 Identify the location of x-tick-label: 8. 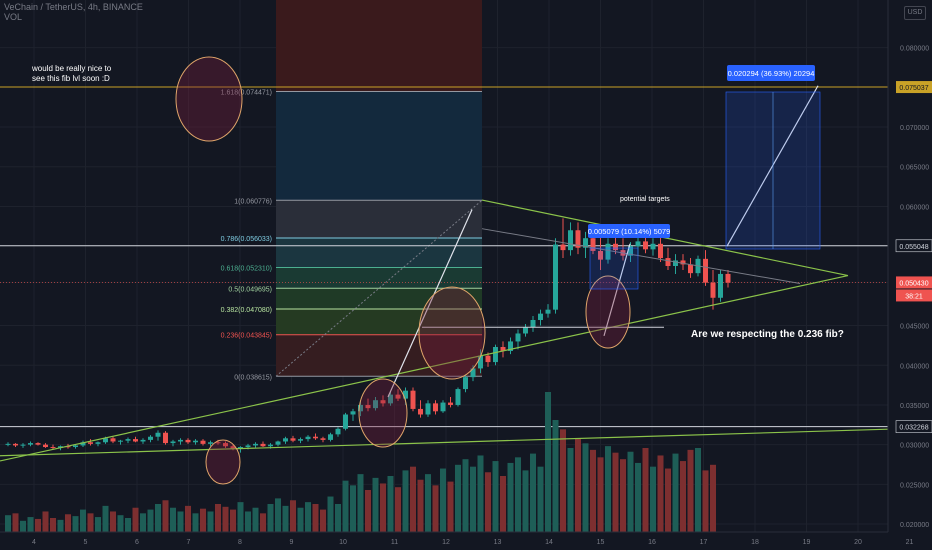
(240, 542).